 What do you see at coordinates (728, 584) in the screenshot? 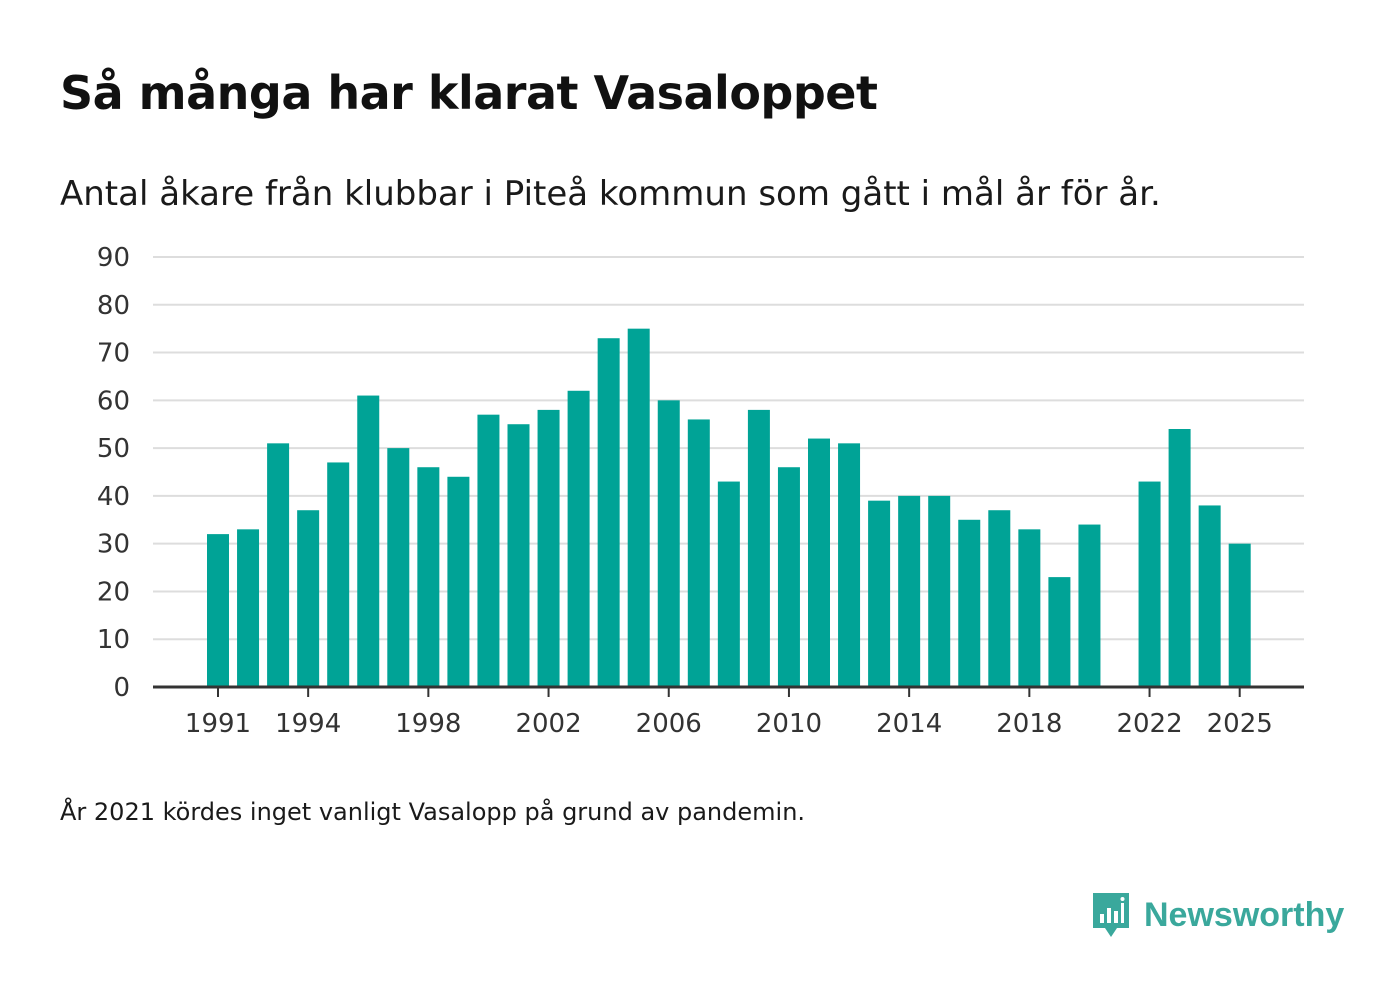
I see `bar-2008` at bounding box center [728, 584].